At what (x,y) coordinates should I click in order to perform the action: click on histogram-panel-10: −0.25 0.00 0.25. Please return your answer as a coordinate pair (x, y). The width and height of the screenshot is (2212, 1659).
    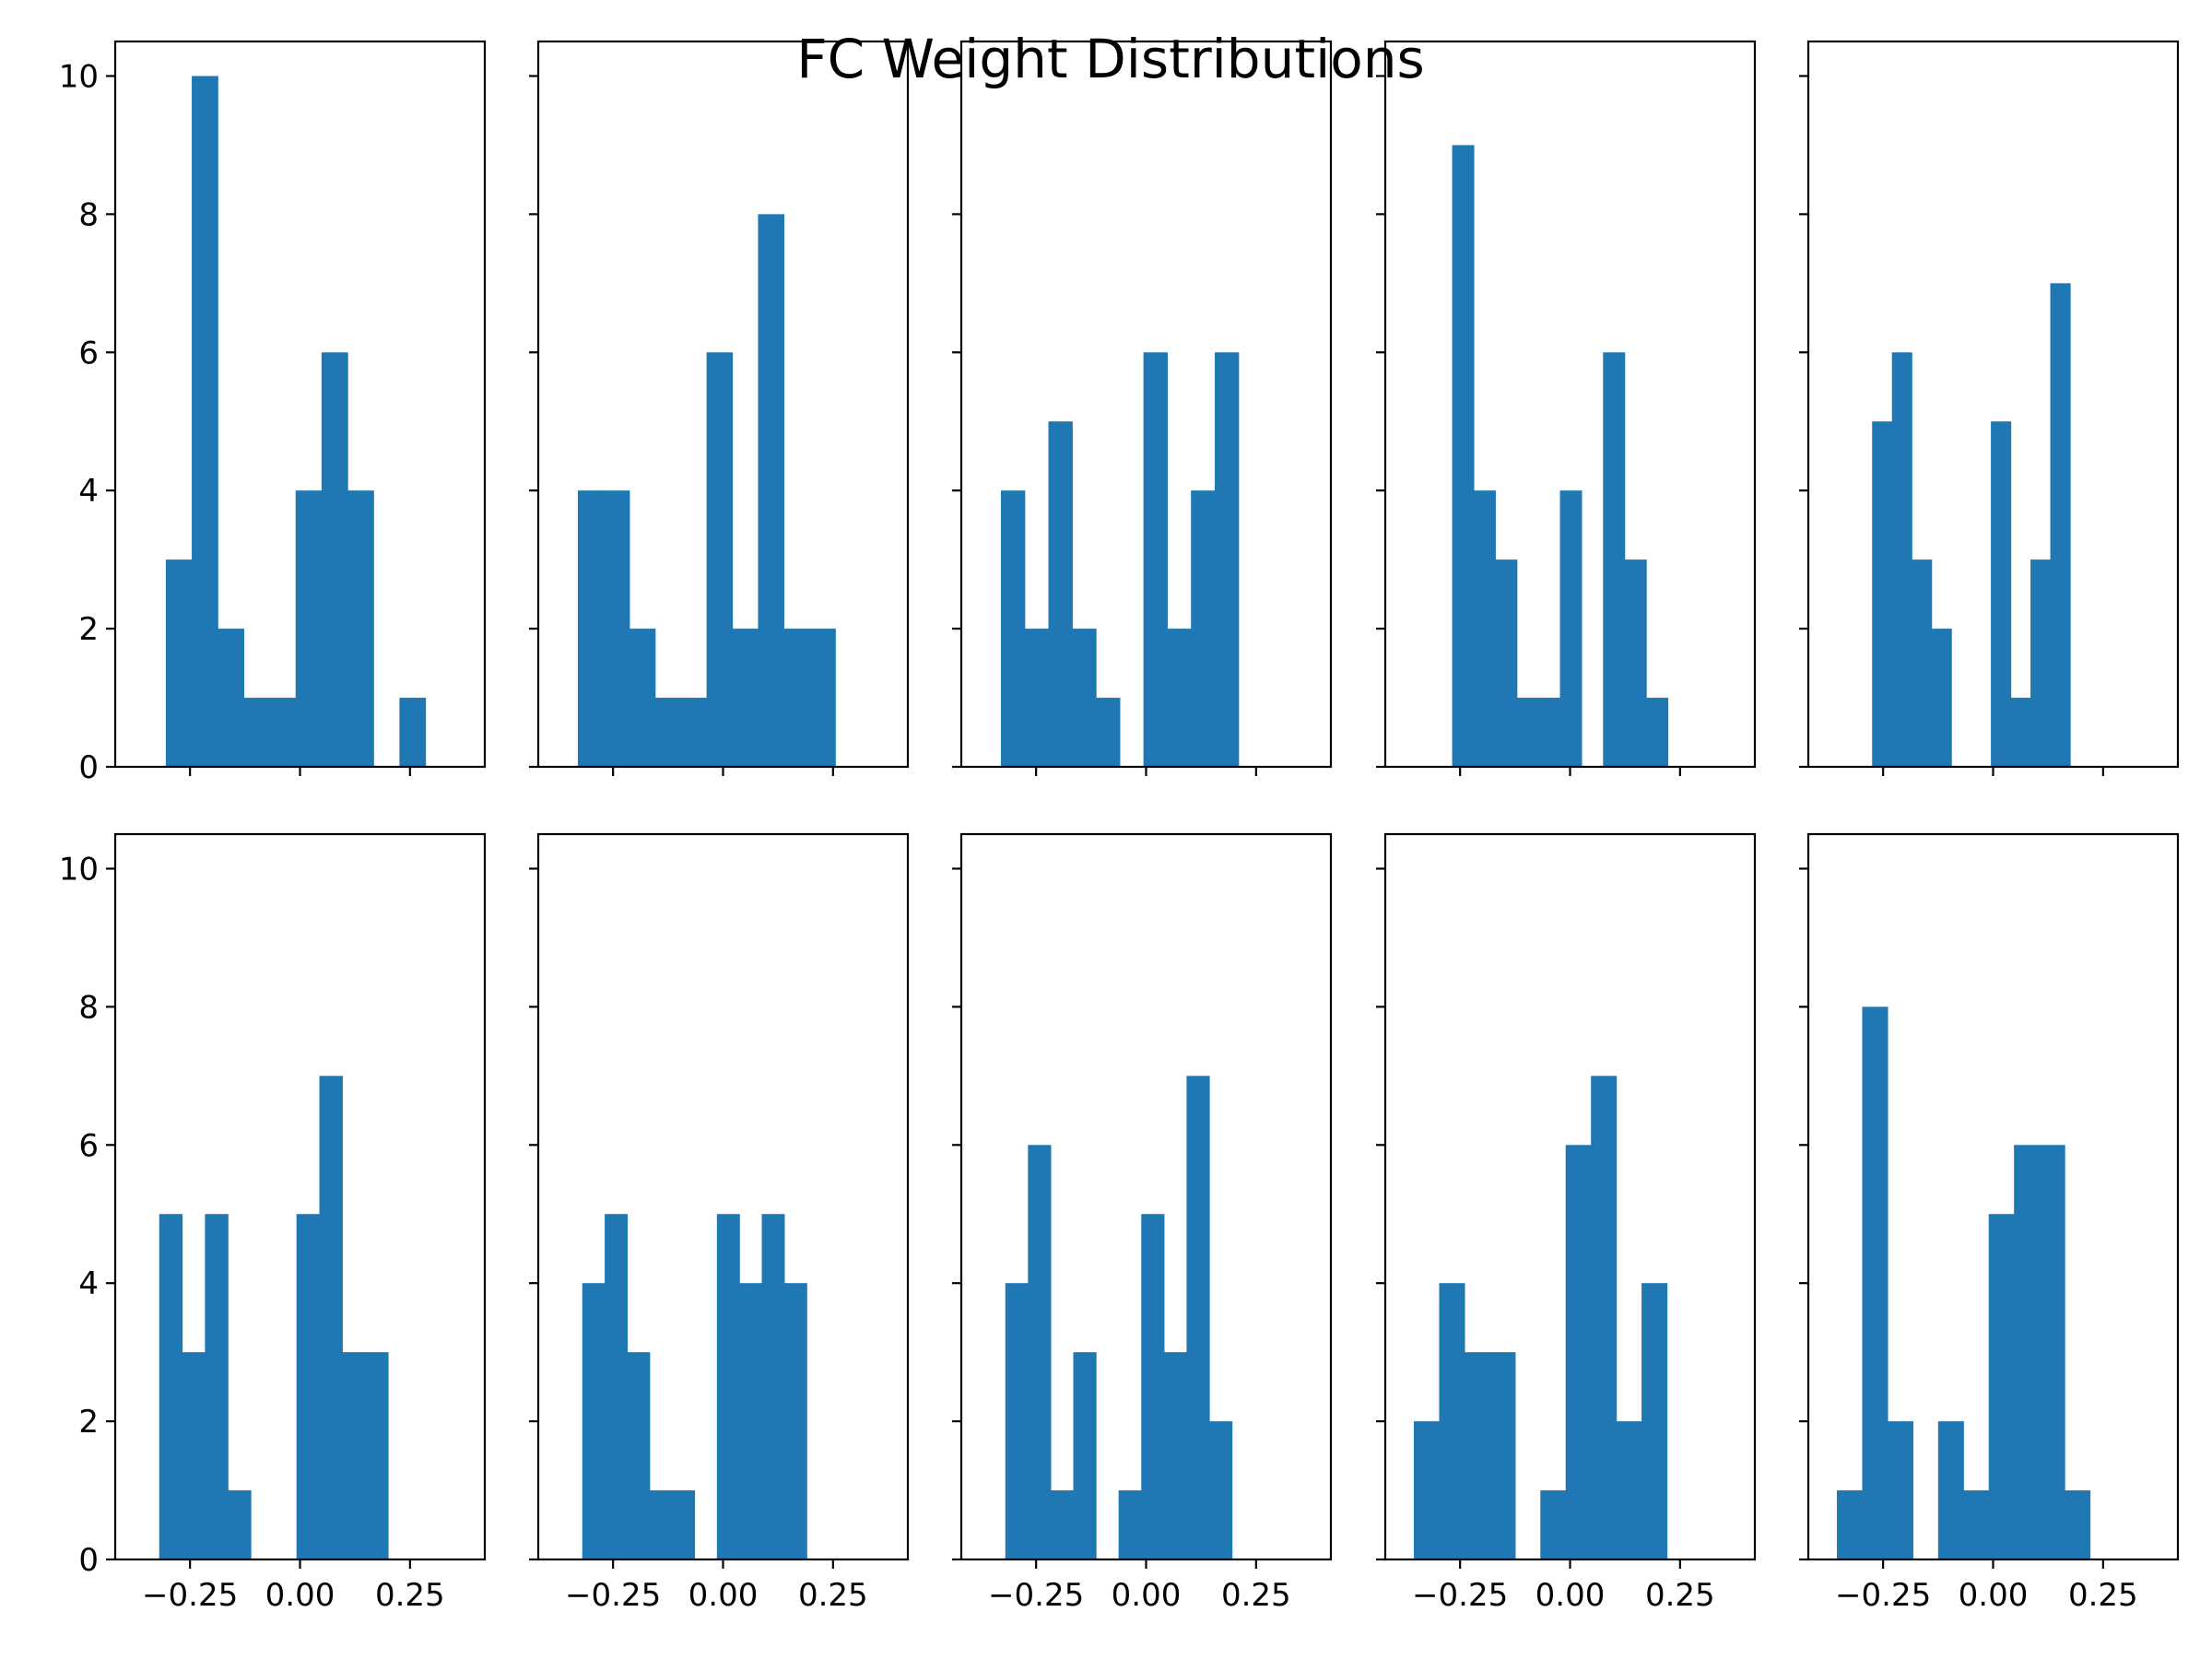
    Looking at the image, I should click on (1989, 1223).